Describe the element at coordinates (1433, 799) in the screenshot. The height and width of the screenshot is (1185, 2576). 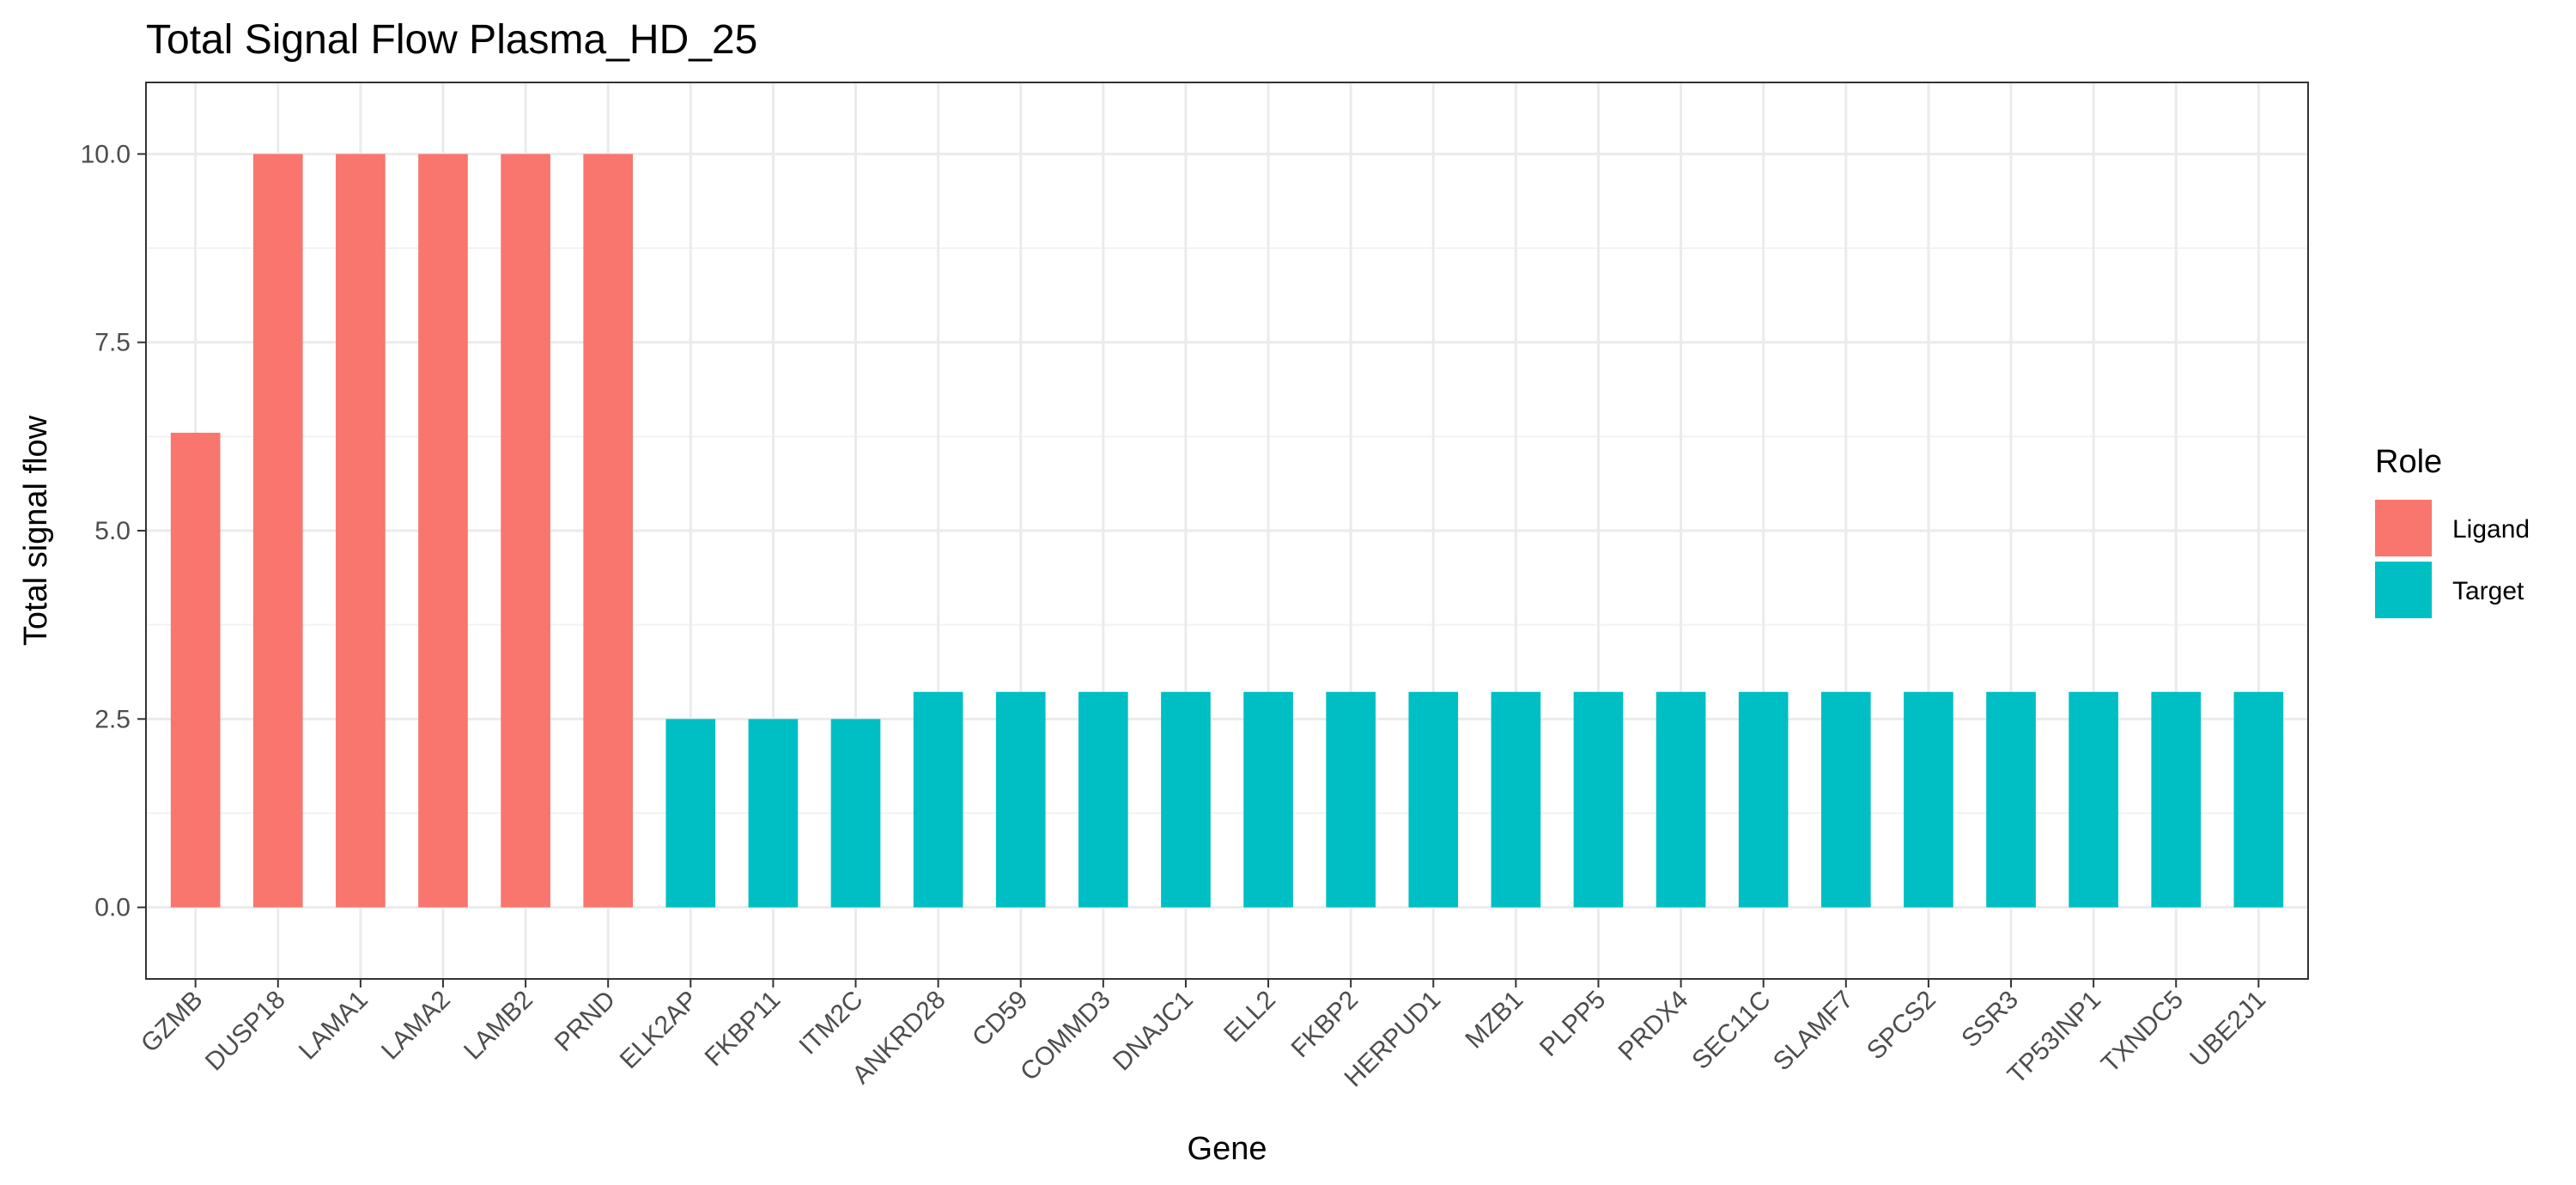
I see `bar-herpud1` at that location.